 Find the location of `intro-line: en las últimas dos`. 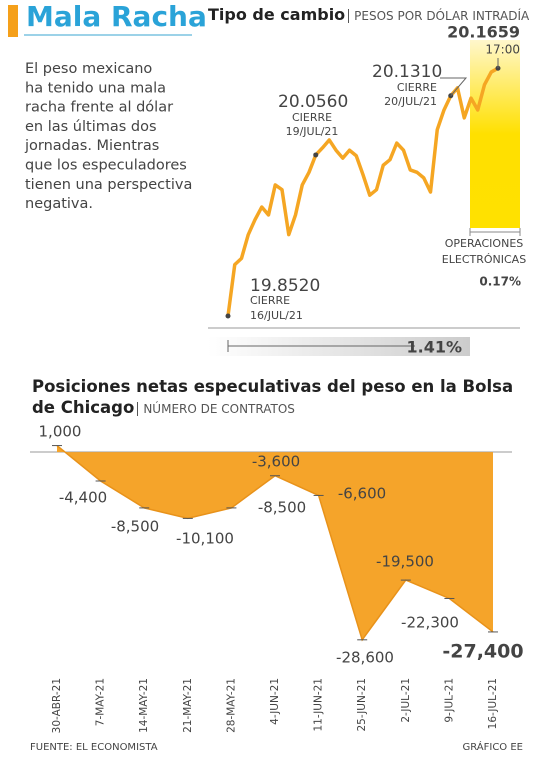

intro-line: en las últimas dos is located at coordinates (91, 127).